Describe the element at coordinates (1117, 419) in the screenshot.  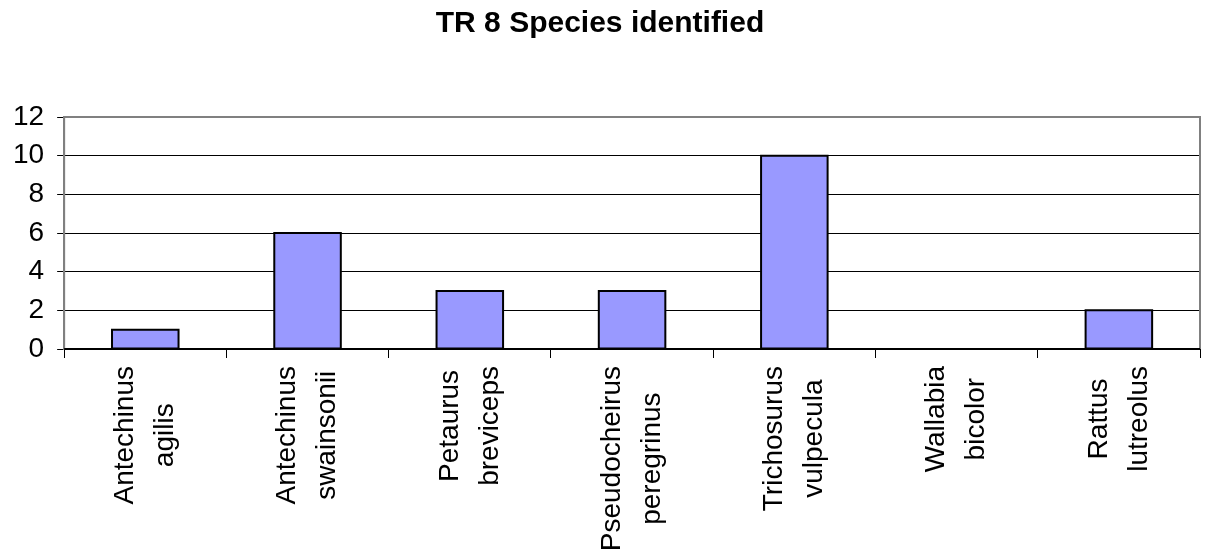
I see `x-tick-label: Rattus lutreolus` at that location.